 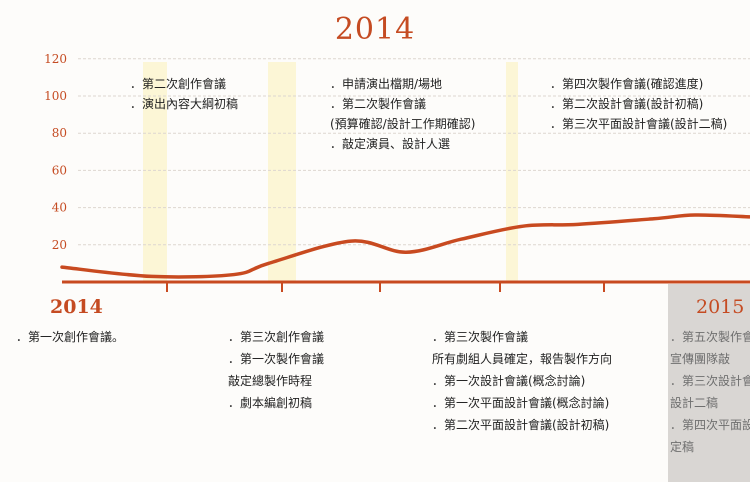 I want to click on note-line: ．第二次製作會議, so click(x=378, y=104).